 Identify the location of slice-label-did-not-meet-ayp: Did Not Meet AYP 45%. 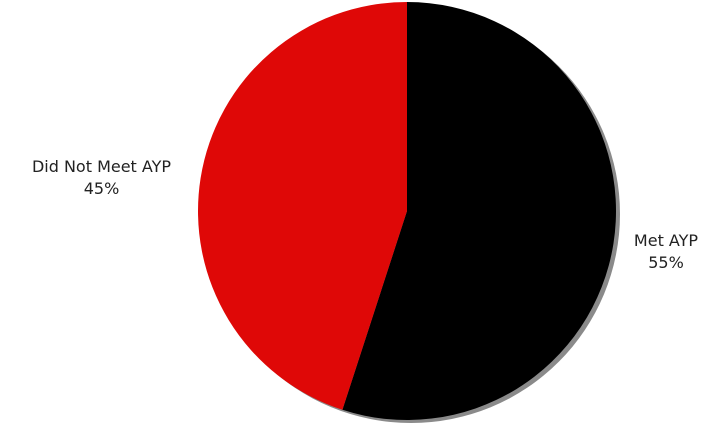
(101, 178).